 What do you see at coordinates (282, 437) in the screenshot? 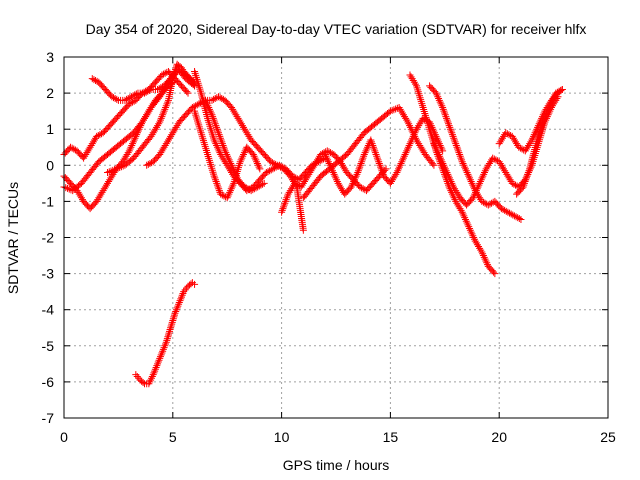
I see `x-tick-label: 10` at bounding box center [282, 437].